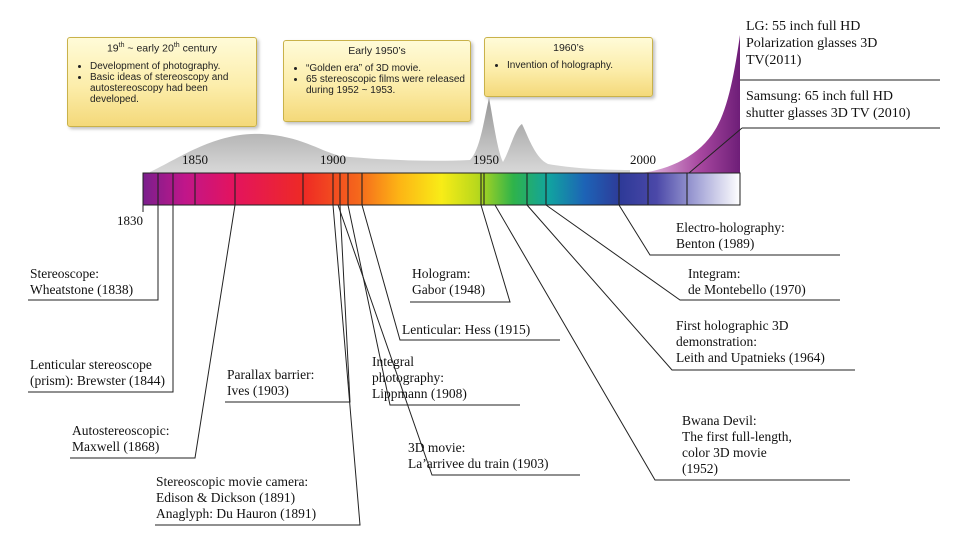 This screenshot has height=541, width=967. I want to click on timeline-bar, so click(441, 189).